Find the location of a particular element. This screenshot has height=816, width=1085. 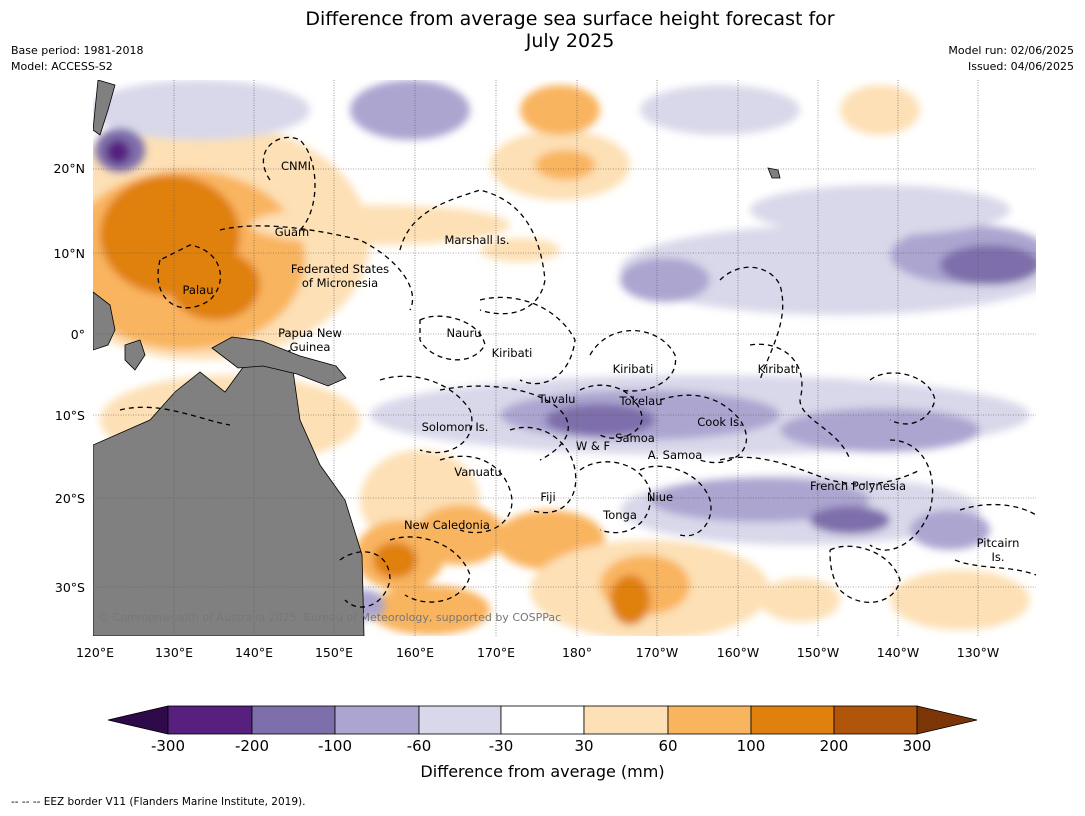

label-nauru: Nauru is located at coordinates (464, 333).